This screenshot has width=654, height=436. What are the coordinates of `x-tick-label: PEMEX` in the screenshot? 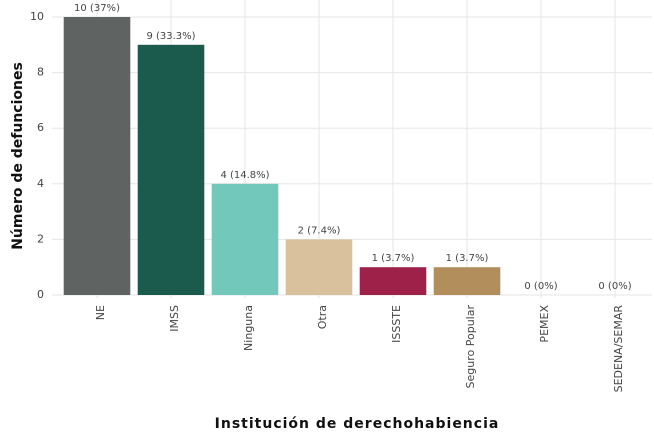 It's located at (544, 324).